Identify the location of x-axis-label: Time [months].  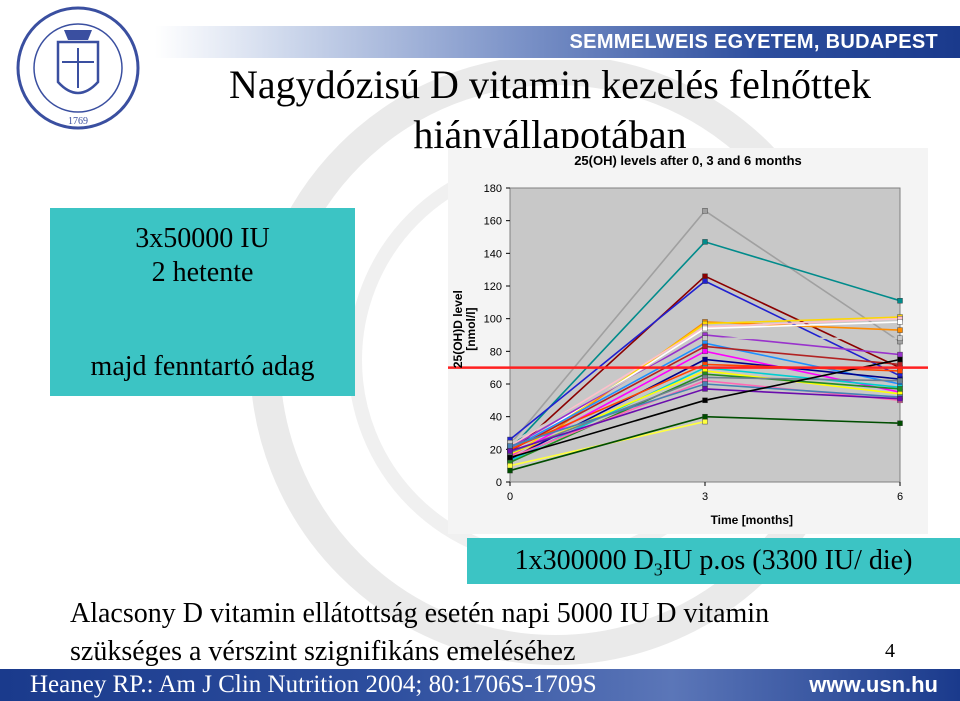
(752, 520).